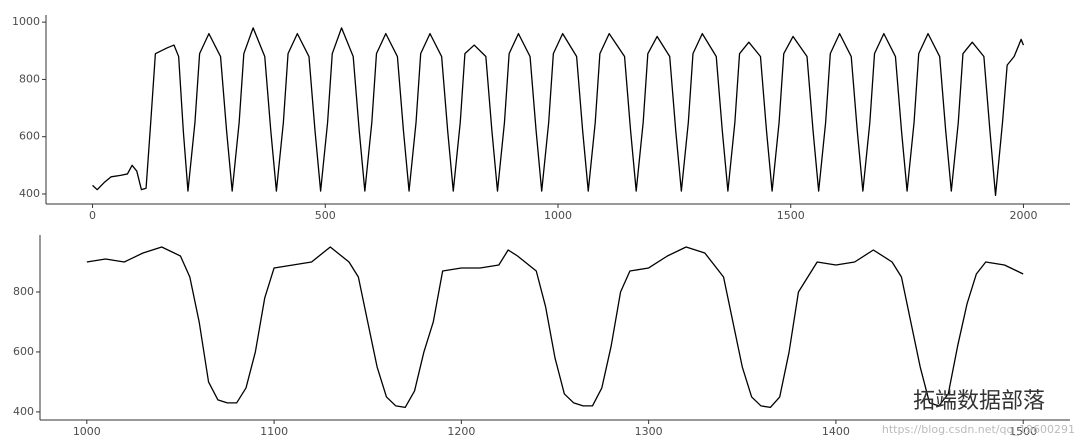  I want to click on x-tick-label: 1300, so click(649, 431).